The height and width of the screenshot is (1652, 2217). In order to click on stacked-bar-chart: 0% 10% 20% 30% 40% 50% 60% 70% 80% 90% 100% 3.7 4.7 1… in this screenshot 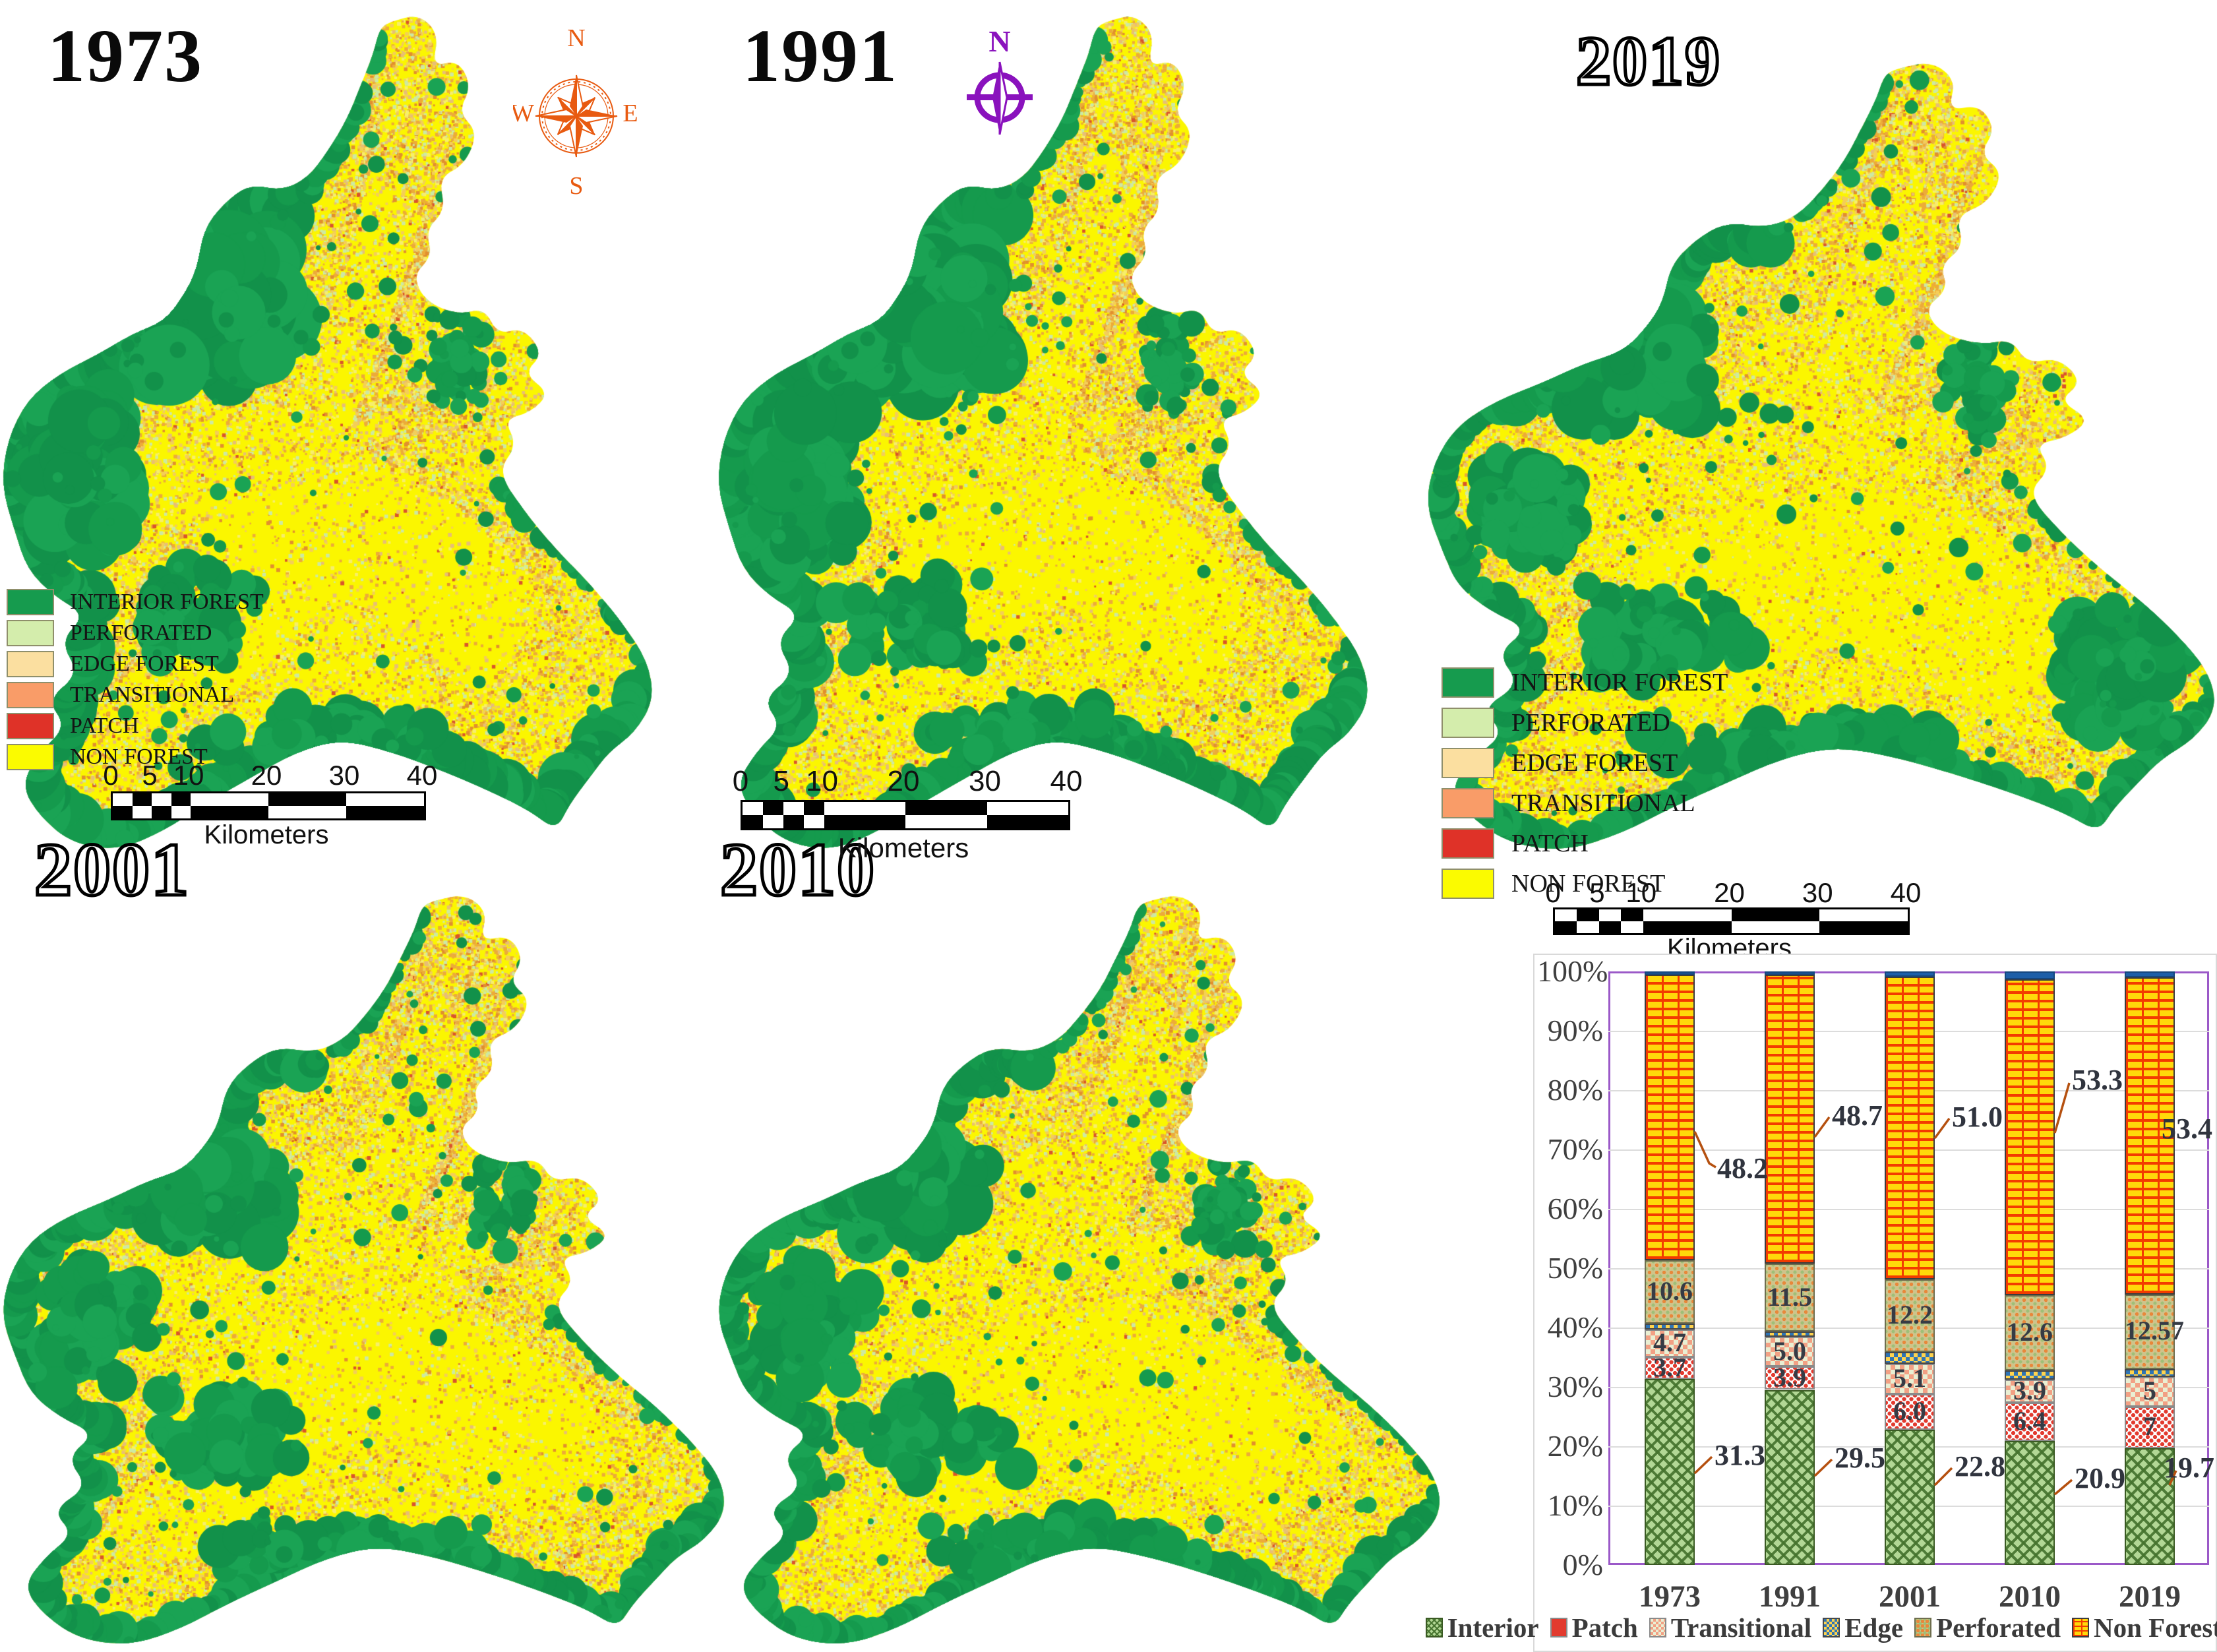, I will do `click(1875, 1303)`.